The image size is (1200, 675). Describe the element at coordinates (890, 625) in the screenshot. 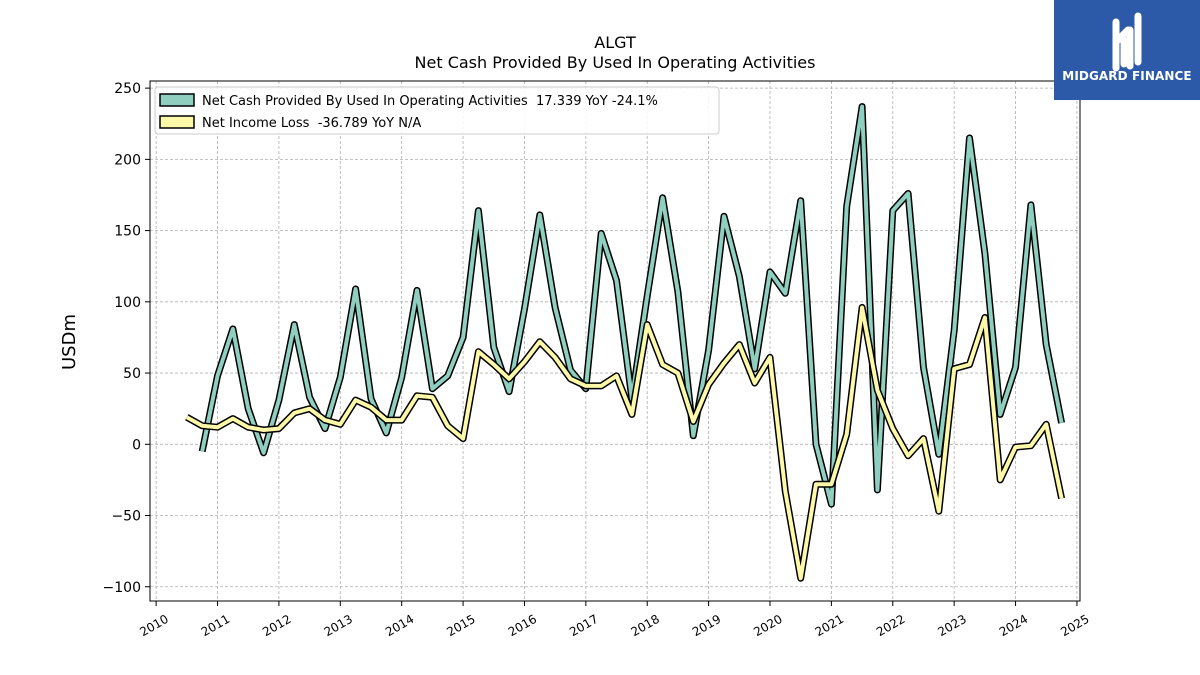

I see `x-tick-label: 2022` at that location.